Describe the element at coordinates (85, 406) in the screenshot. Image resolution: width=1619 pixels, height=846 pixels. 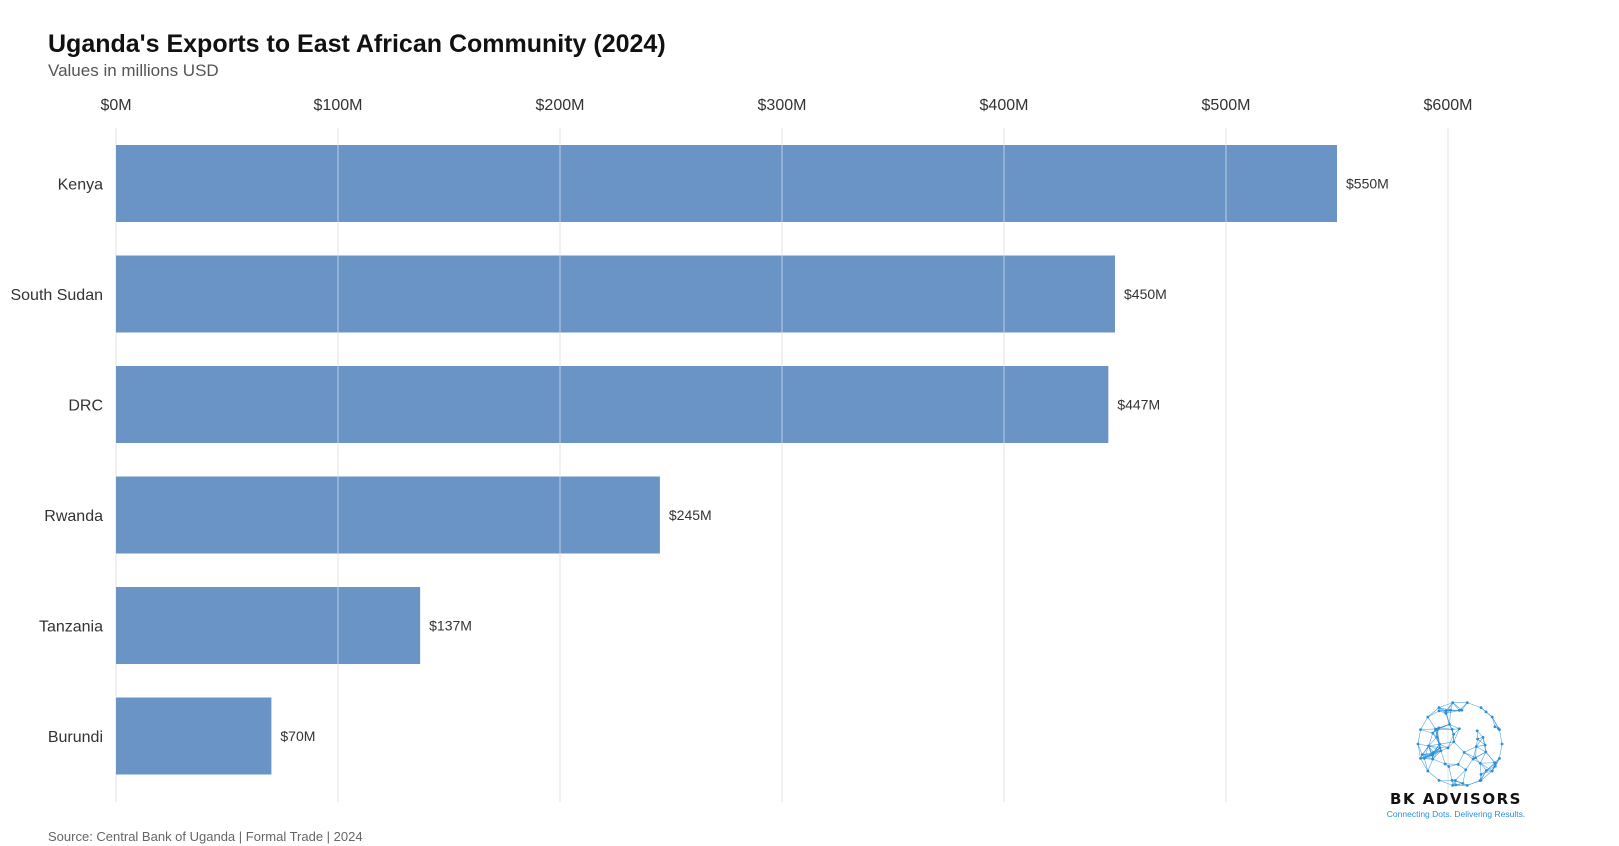
I see `category-label: DRC` at that location.